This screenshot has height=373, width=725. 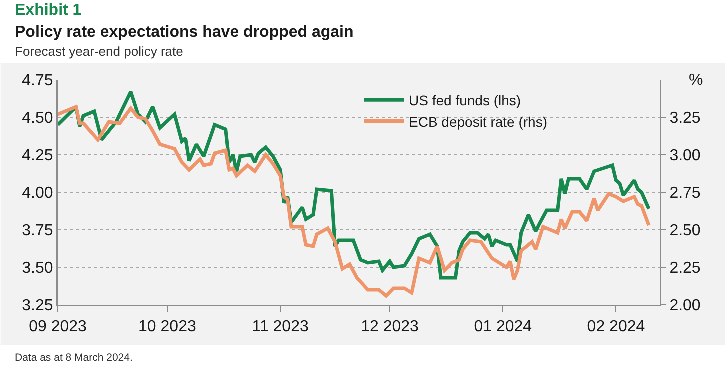 I want to click on x-tick-label: 11 2023, so click(x=280, y=327).